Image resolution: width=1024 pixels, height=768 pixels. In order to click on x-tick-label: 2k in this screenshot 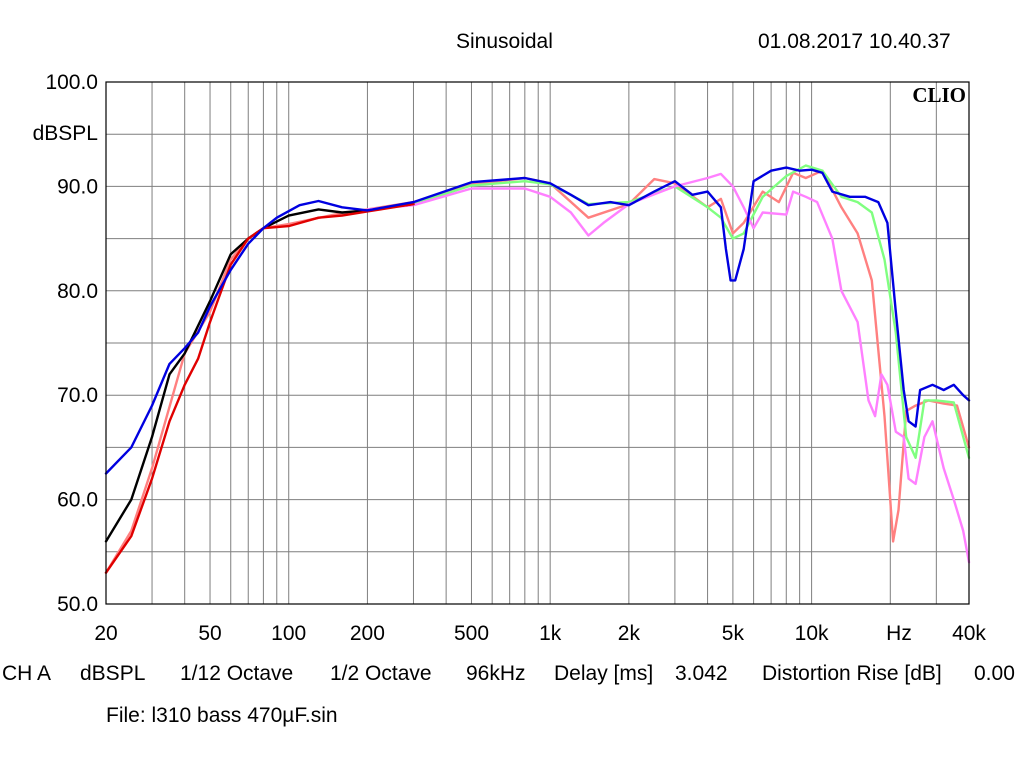, I will do `click(629, 633)`.